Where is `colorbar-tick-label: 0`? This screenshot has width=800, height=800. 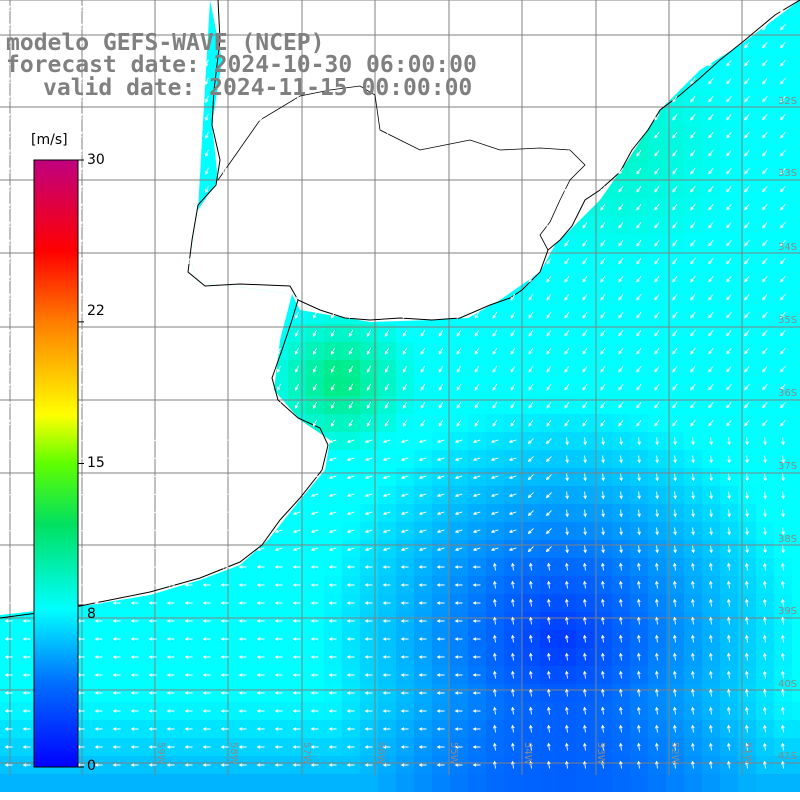
colorbar-tick-label: 0 is located at coordinates (91, 766).